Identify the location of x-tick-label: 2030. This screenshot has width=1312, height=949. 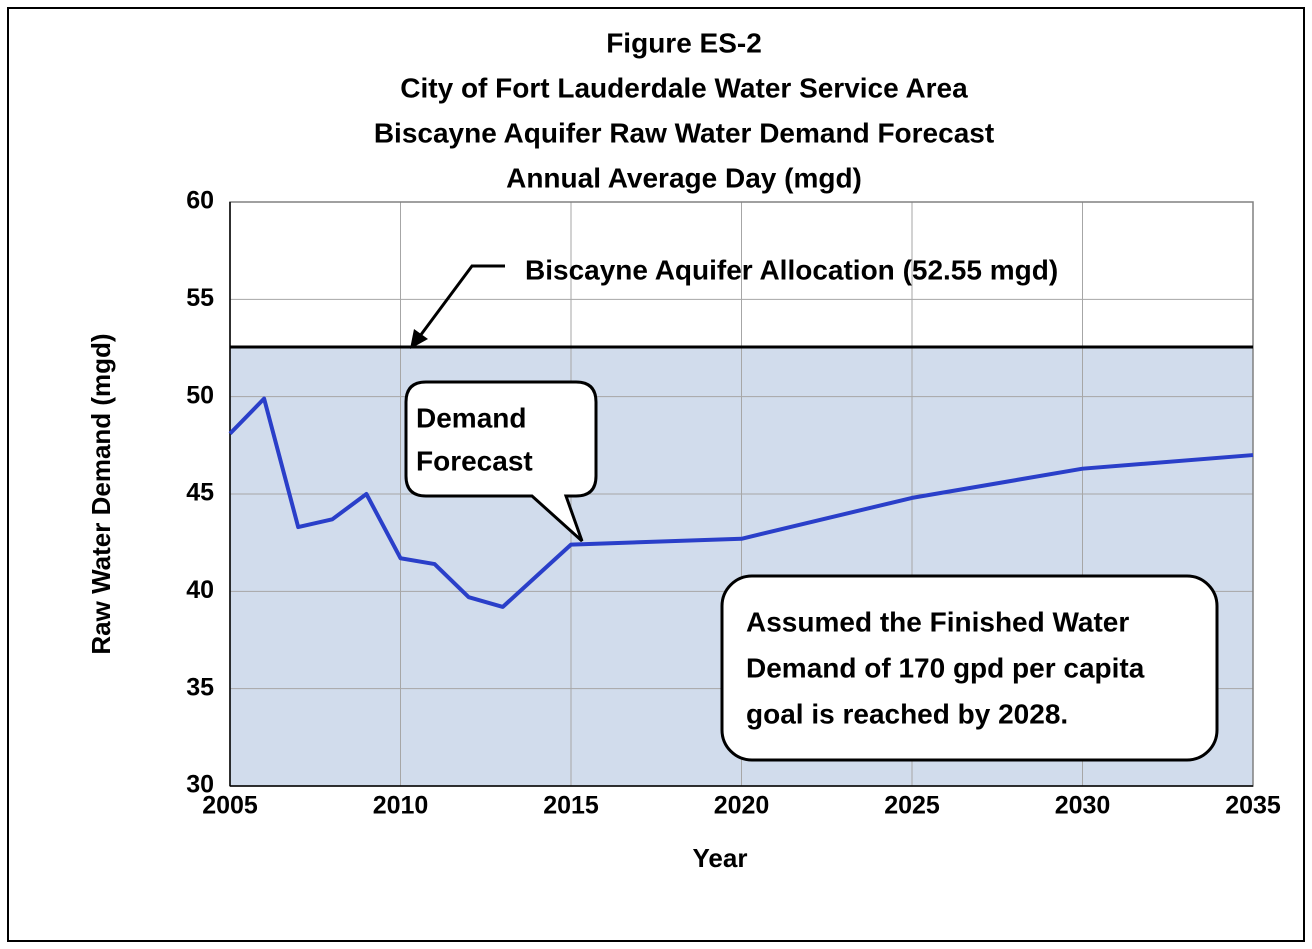
(1083, 806).